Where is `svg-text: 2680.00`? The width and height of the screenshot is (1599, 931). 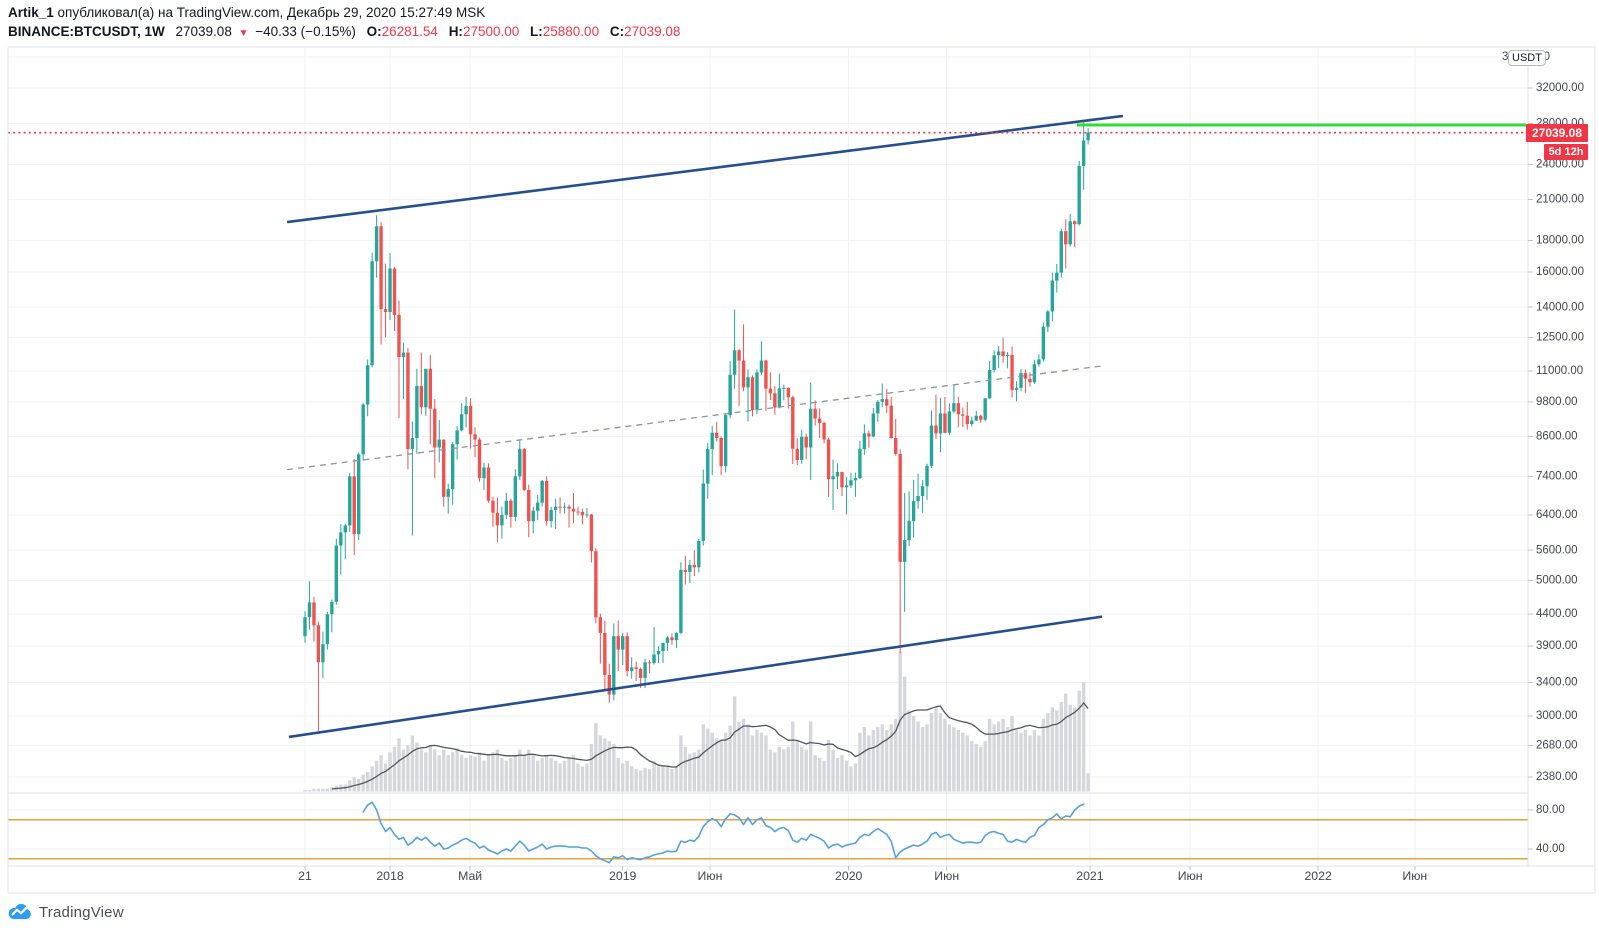 svg-text: 2680.00 is located at coordinates (1557, 746).